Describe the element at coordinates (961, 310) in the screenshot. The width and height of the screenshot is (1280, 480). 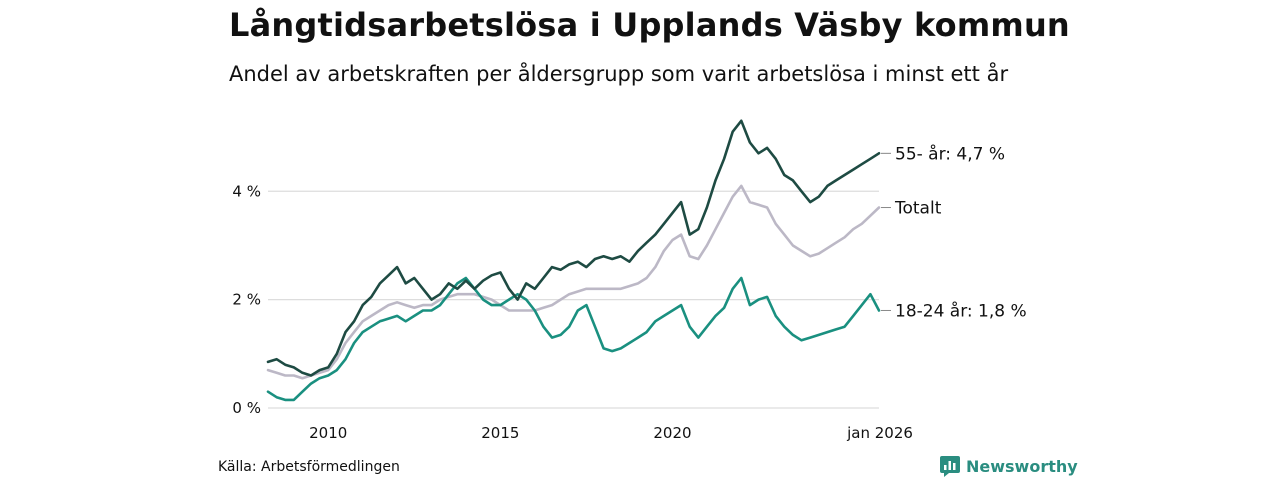
I see `series-end-label-age18_24: 18-24 år: 1,8 %` at that location.